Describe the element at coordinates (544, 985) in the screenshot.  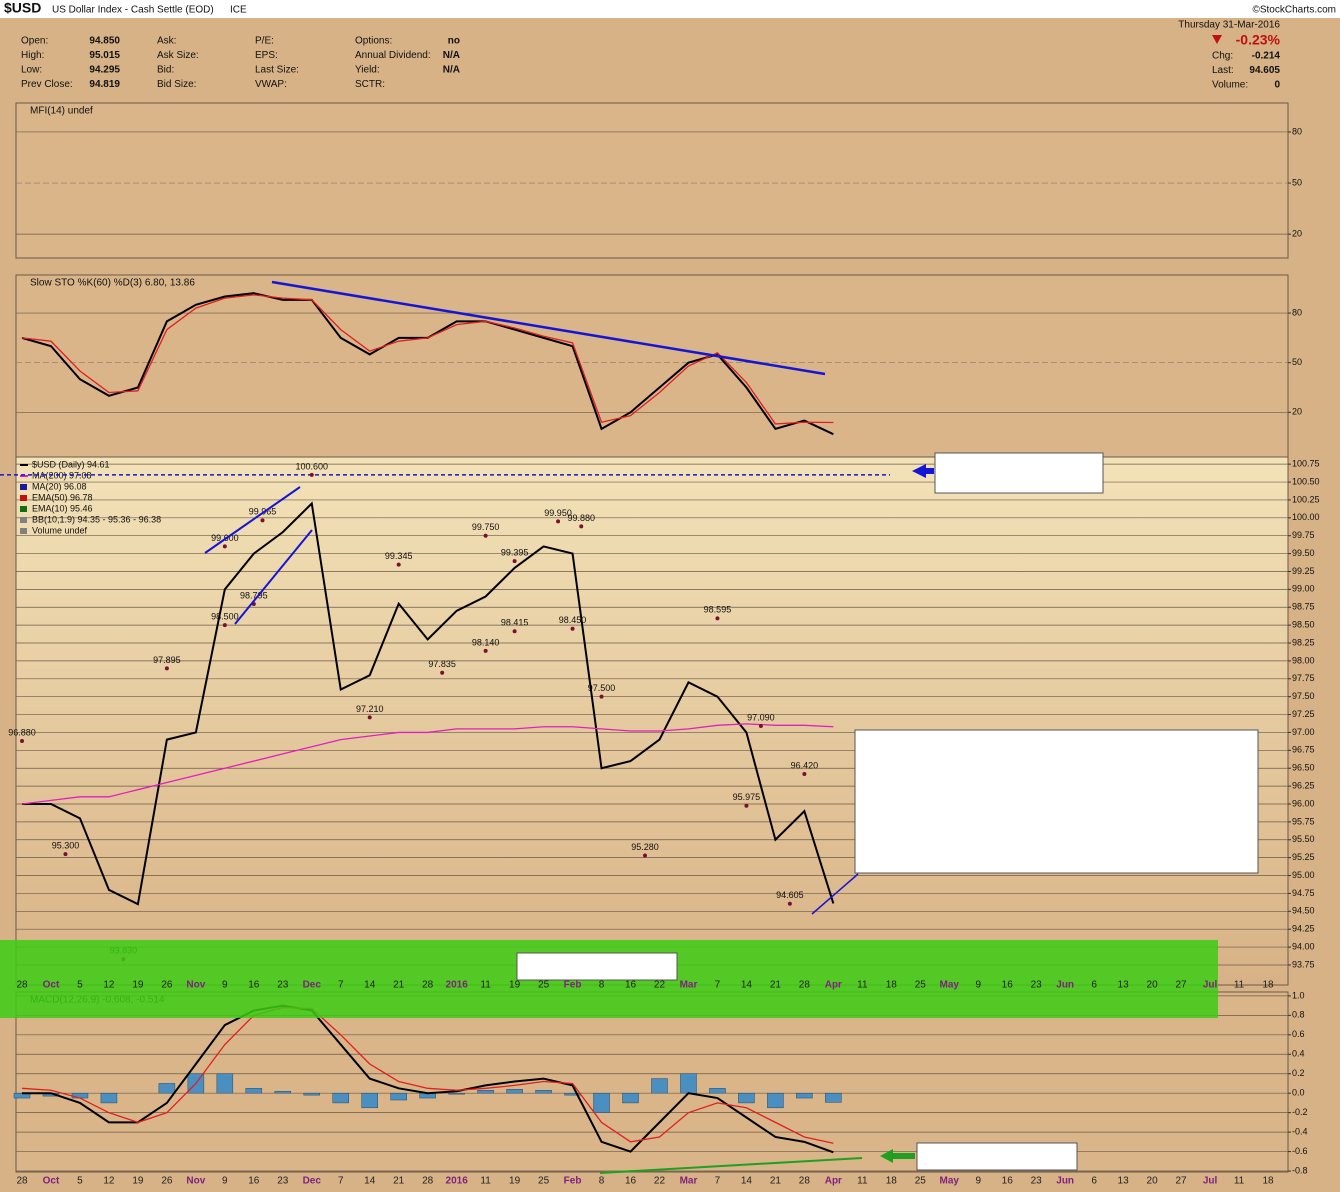
I see `x-tick-label: 25` at that location.